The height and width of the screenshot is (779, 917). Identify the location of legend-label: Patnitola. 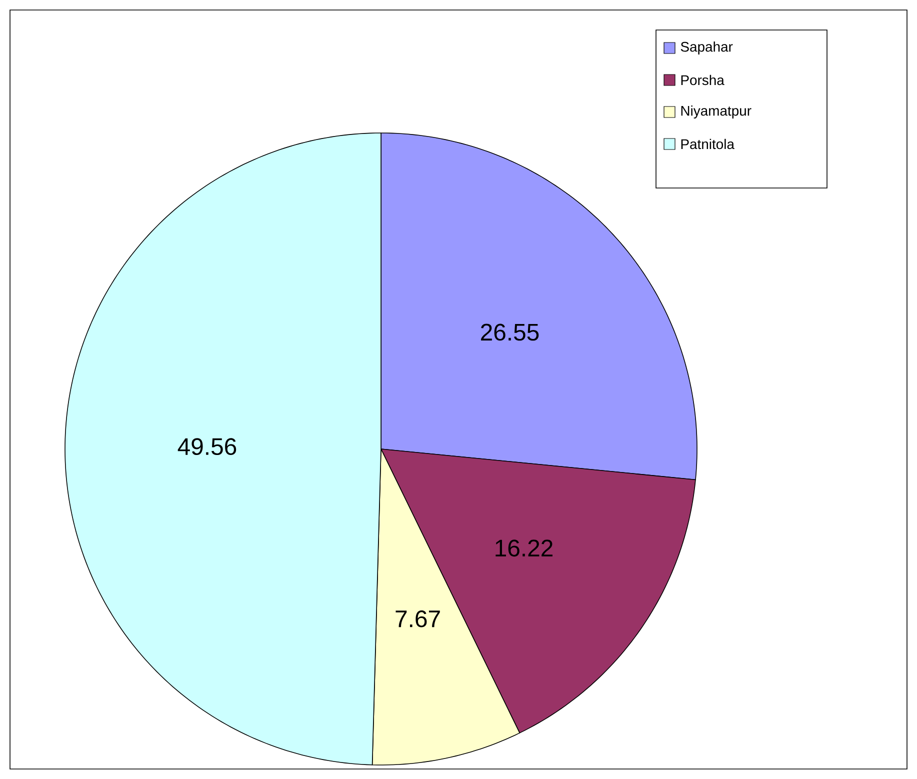
(707, 144).